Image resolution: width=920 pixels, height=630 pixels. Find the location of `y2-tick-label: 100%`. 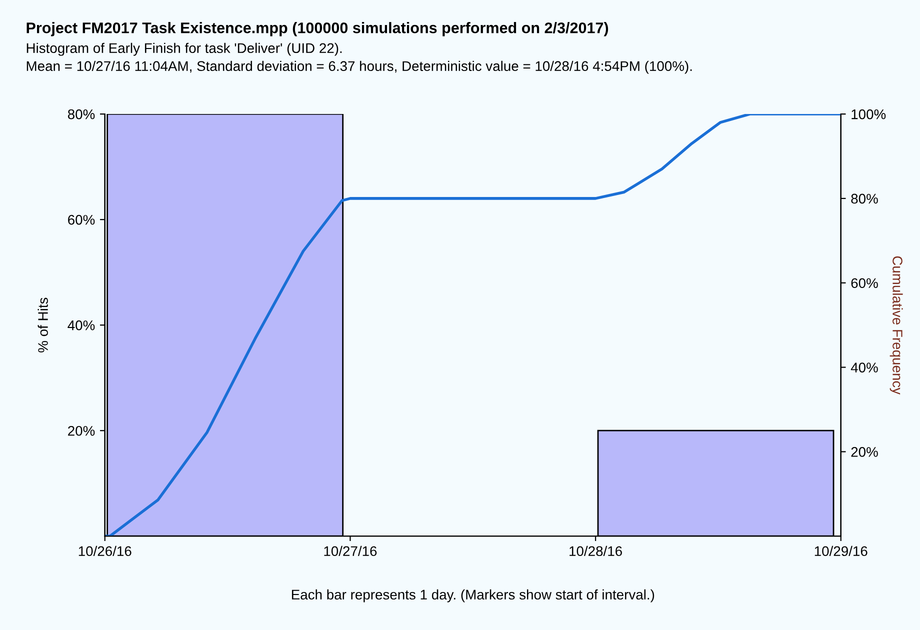

y2-tick-label: 100% is located at coordinates (869, 114).